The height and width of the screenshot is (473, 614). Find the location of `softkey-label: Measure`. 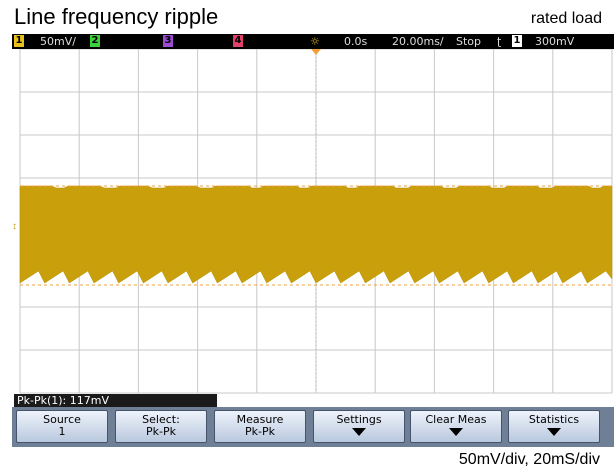

softkey-label: Measure is located at coordinates (260, 419).